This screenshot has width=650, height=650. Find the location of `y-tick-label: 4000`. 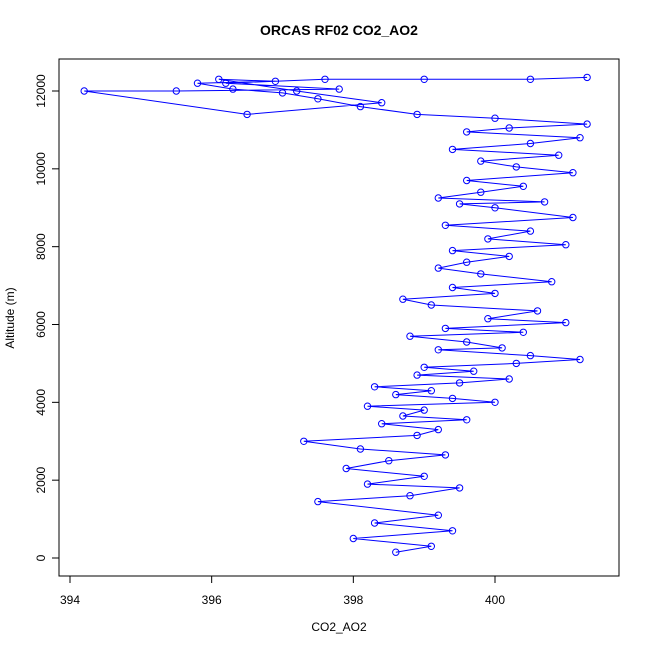

y-tick-label: 4000 is located at coordinates (41, 402).